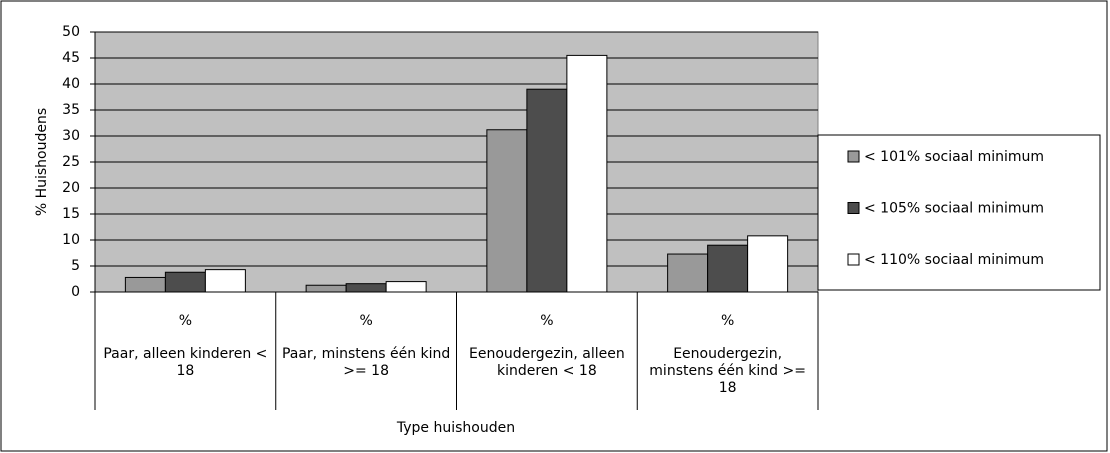  What do you see at coordinates (71, 136) in the screenshot?
I see `y-tick-label: 30` at bounding box center [71, 136].